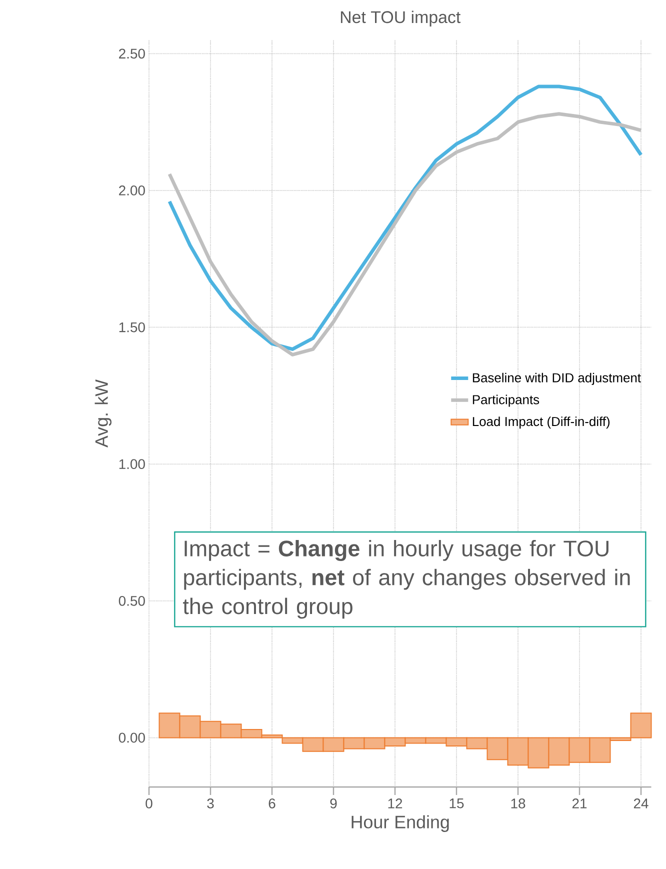 The image size is (666, 869). Describe the element at coordinates (132, 53) in the screenshot. I see `y-tick-label: 2.50` at that location.